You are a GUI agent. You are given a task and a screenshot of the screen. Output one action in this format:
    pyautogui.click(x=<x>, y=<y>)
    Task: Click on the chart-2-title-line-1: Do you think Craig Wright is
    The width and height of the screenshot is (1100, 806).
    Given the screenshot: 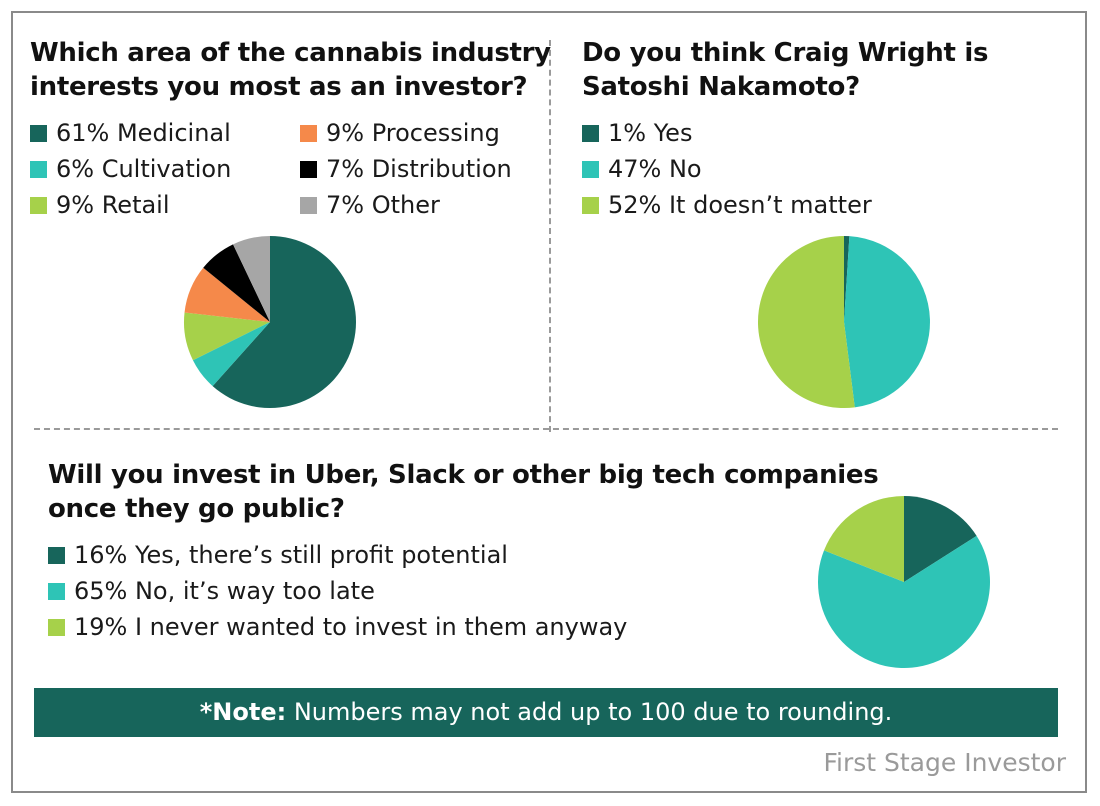 What is the action you would take?
    pyautogui.click(x=785, y=53)
    